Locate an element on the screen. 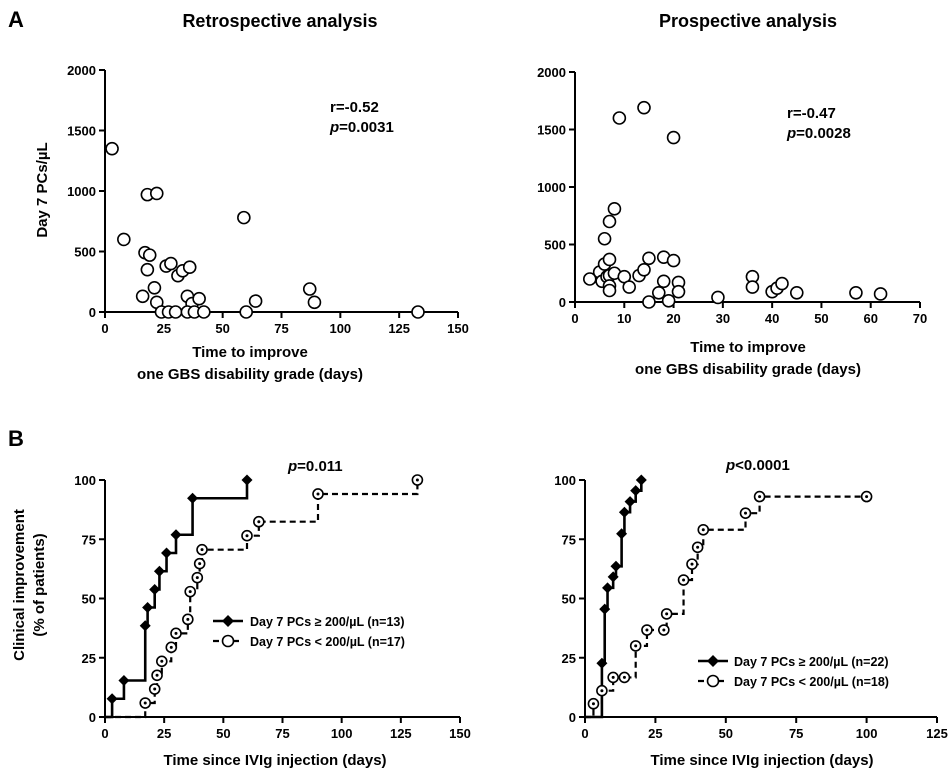 This screenshot has height=778, width=949. legend-marker-circle-right is located at coordinates (713, 681).